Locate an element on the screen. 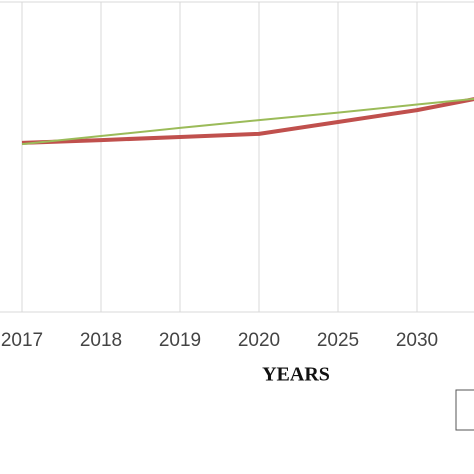 This screenshot has width=474, height=474. x-axis-title: YEARS is located at coordinates (296, 375).